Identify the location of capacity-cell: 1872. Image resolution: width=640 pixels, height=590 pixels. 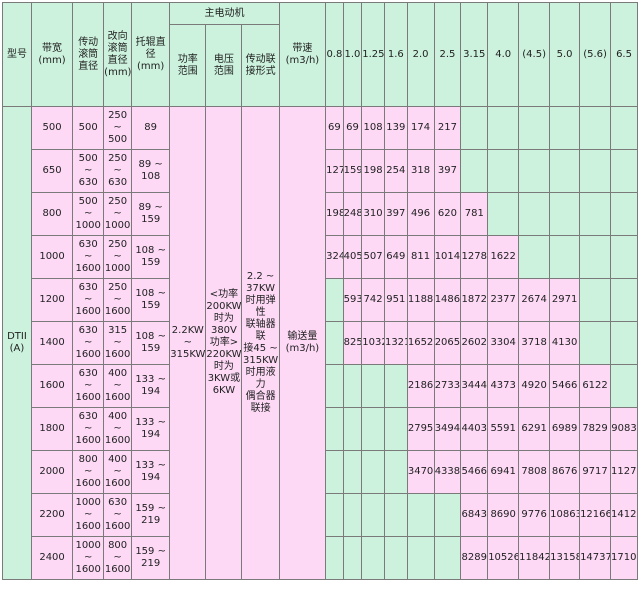
(474, 300).